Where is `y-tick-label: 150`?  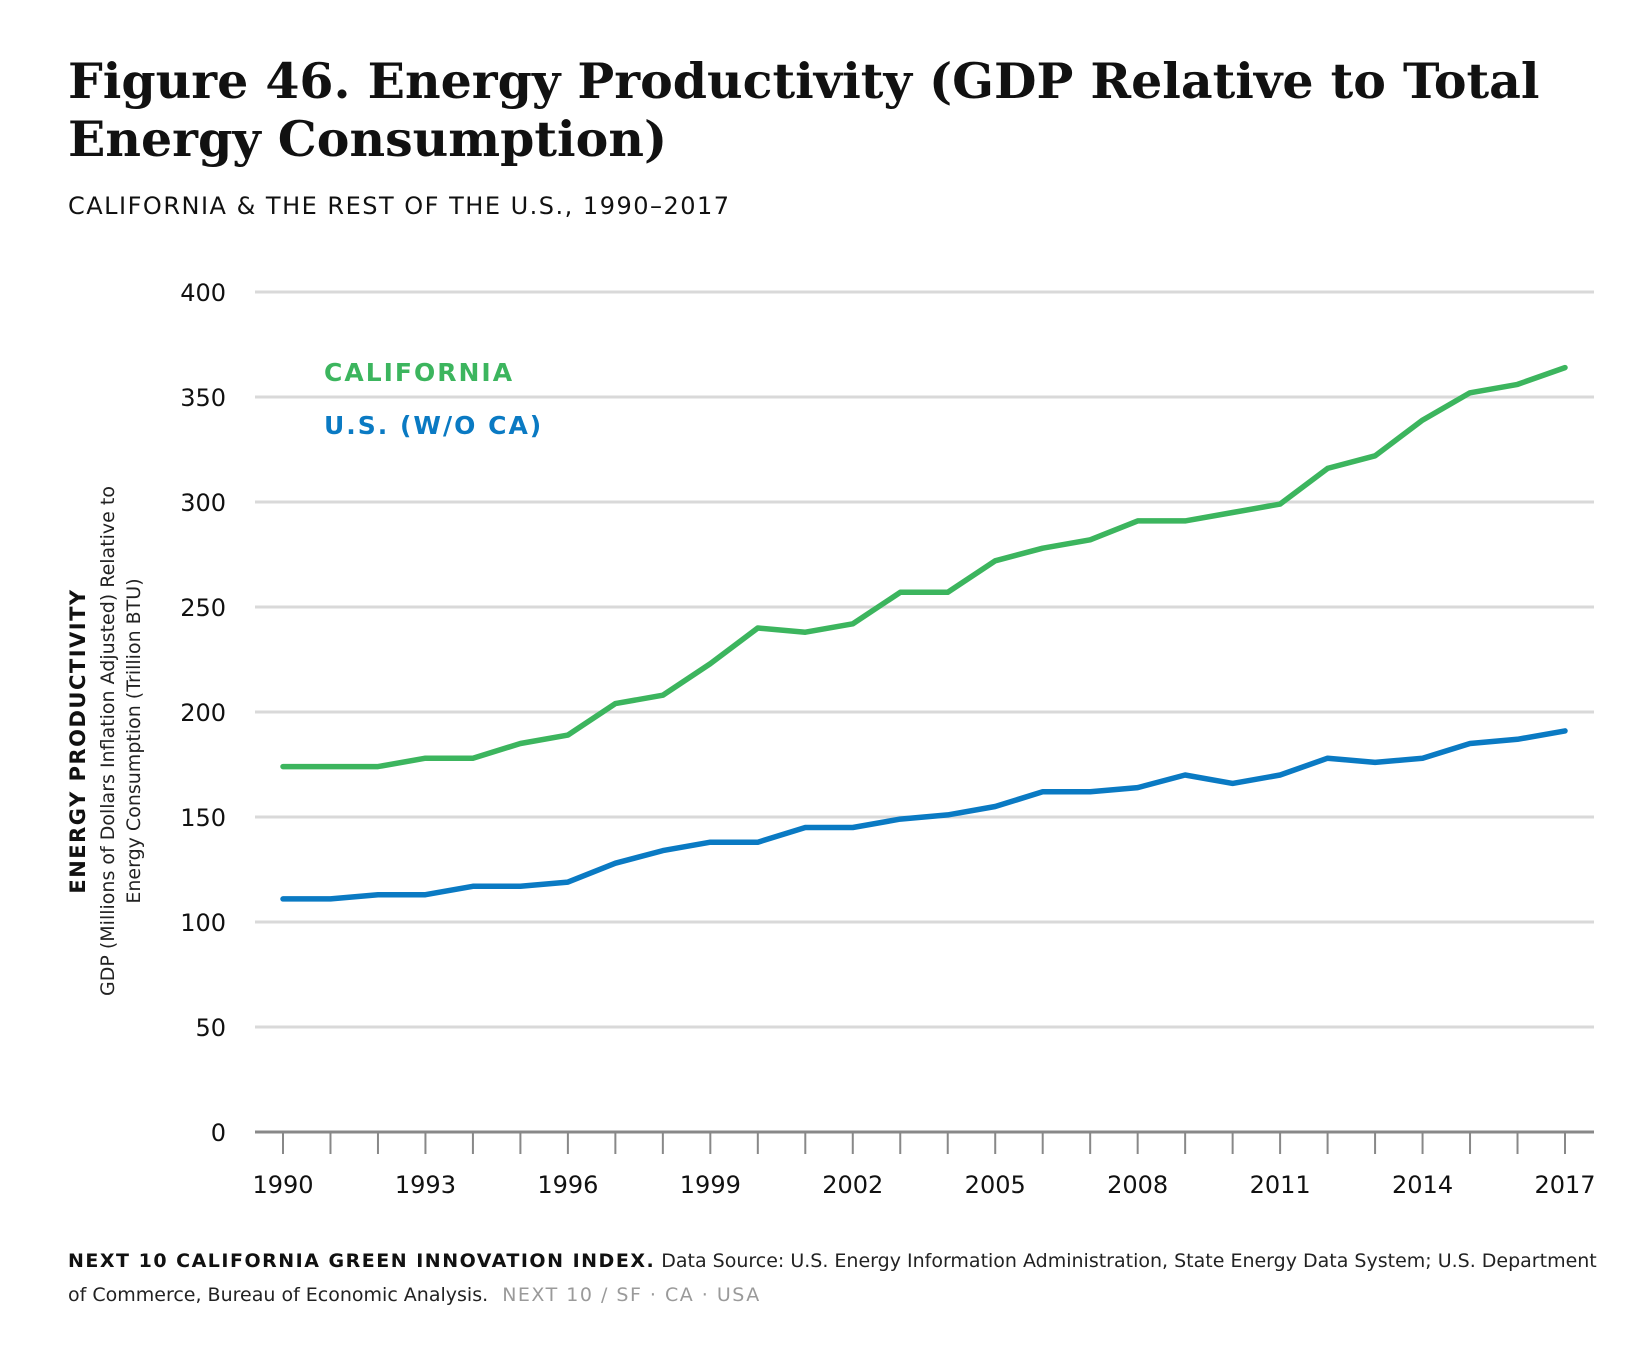
y-tick-label: 150 is located at coordinates (203, 818).